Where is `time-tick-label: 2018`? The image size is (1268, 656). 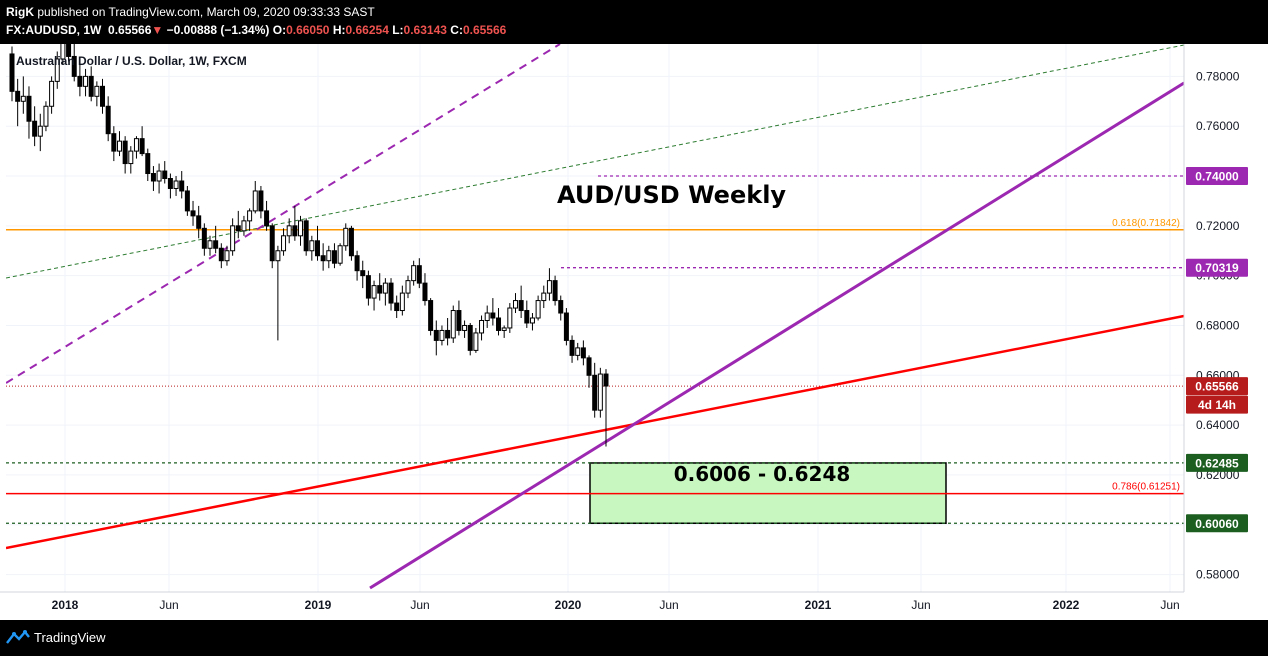
time-tick-label: 2018 is located at coordinates (65, 605).